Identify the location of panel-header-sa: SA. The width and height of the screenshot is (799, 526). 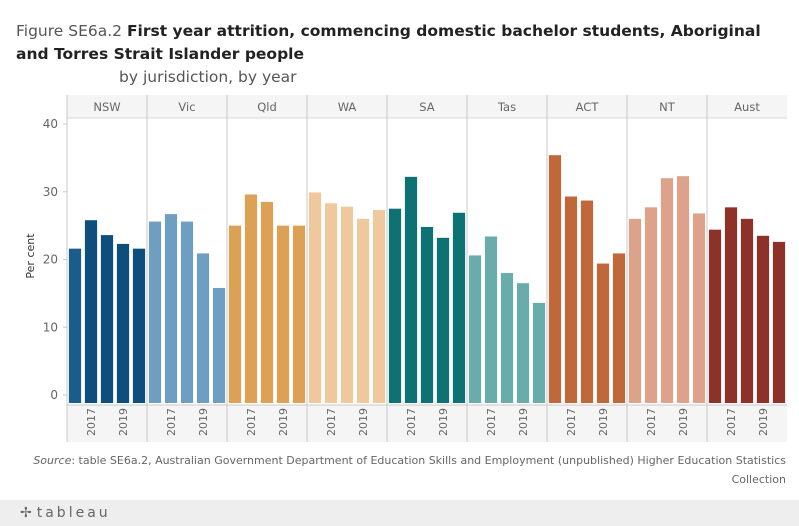
(427, 107).